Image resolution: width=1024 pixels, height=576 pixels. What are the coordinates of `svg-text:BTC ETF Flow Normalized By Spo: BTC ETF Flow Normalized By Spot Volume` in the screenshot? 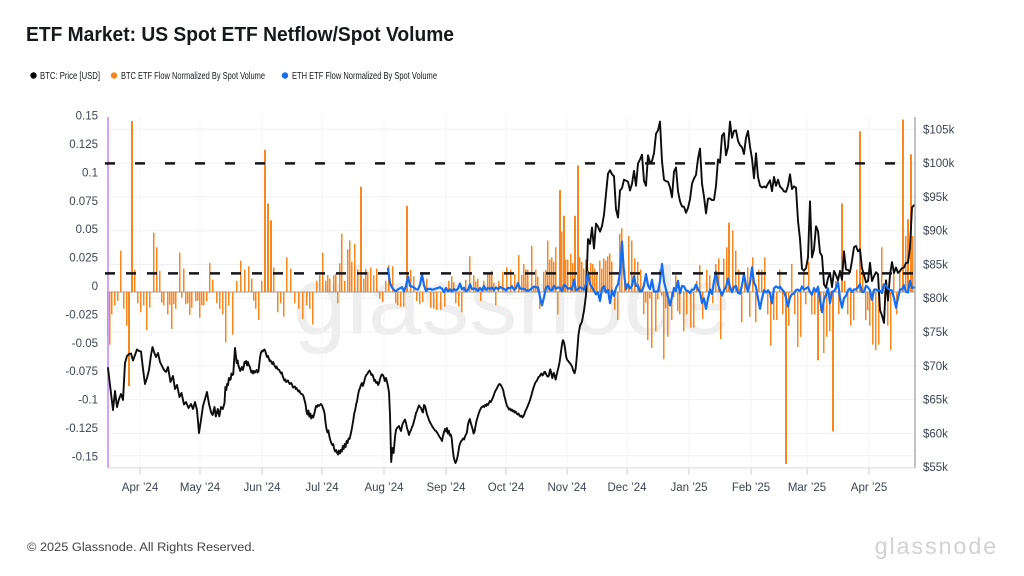 It's located at (193, 76).